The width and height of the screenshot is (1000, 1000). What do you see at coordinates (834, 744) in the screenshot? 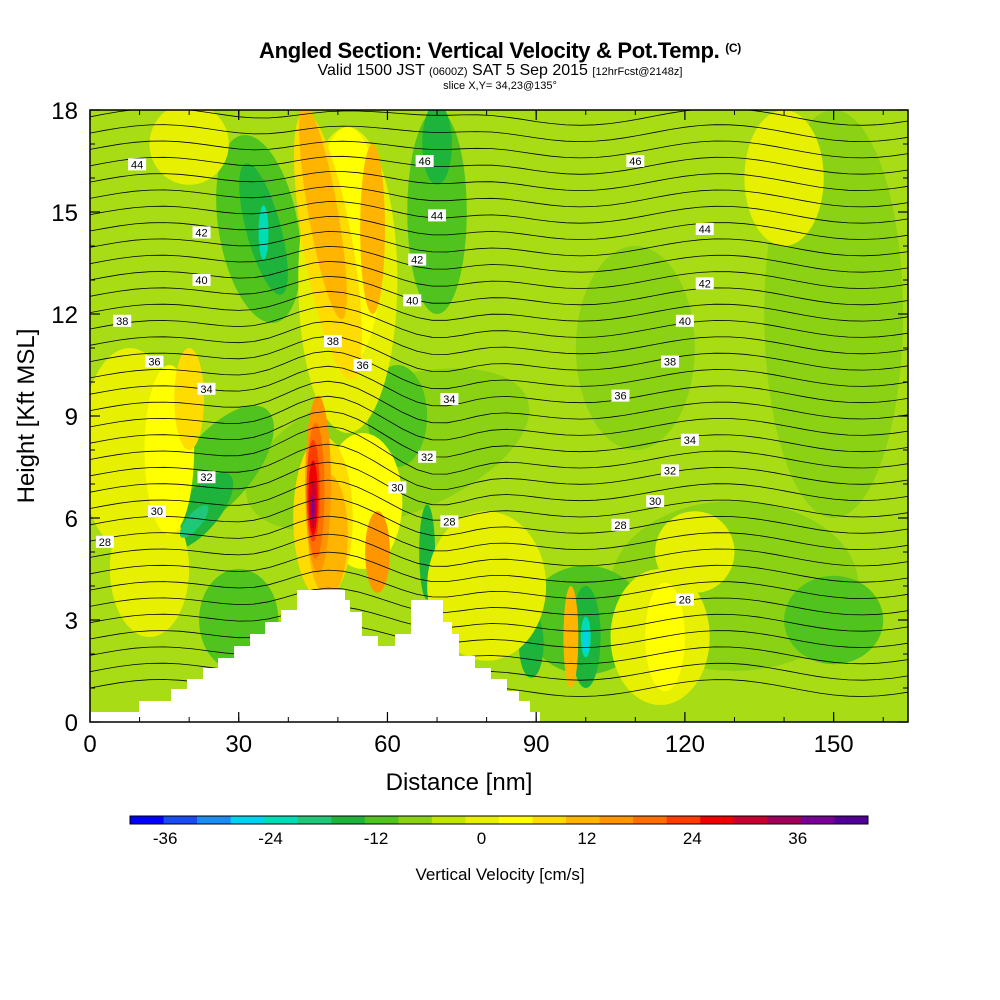
I see `x-tick-label: 150` at bounding box center [834, 744].